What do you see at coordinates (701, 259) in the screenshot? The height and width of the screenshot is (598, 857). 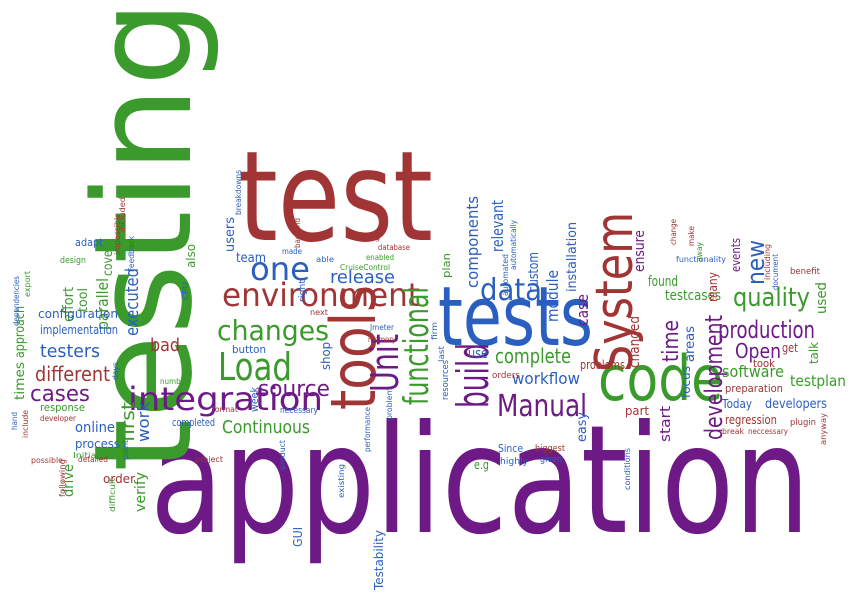 I see `word: functionality` at bounding box center [701, 259].